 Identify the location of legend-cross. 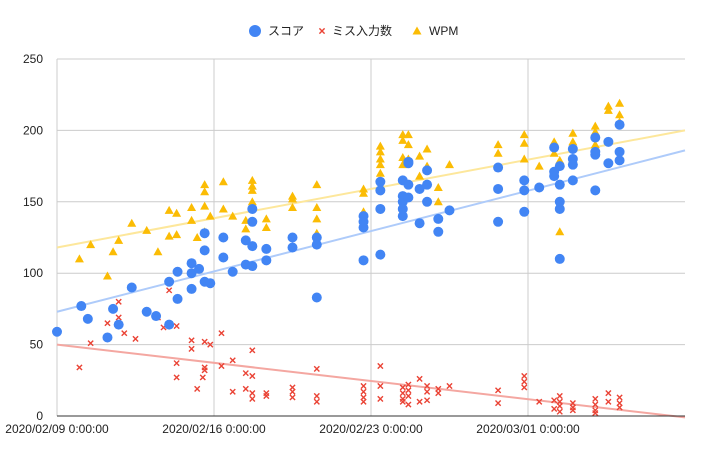
(322, 31).